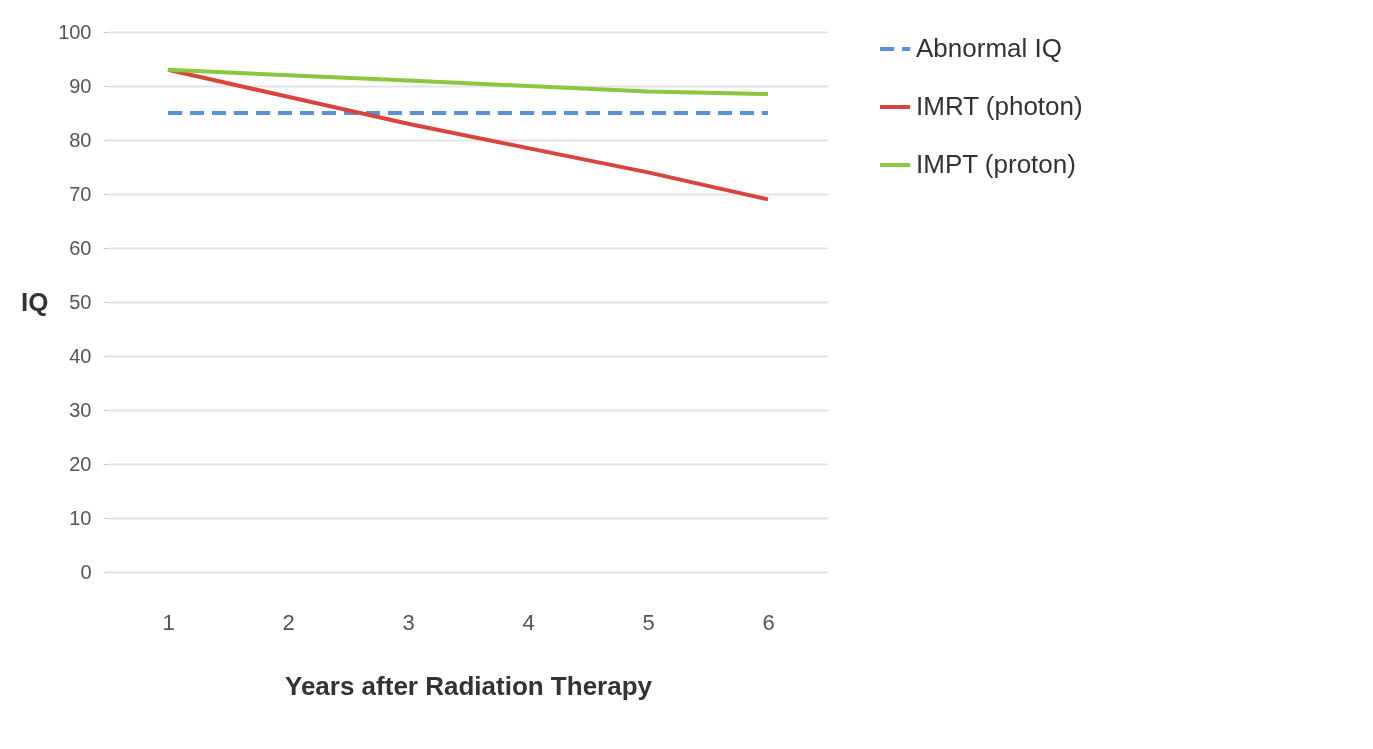  I want to click on x-axis-title: Years after Radiation Therapy, so click(468, 685).